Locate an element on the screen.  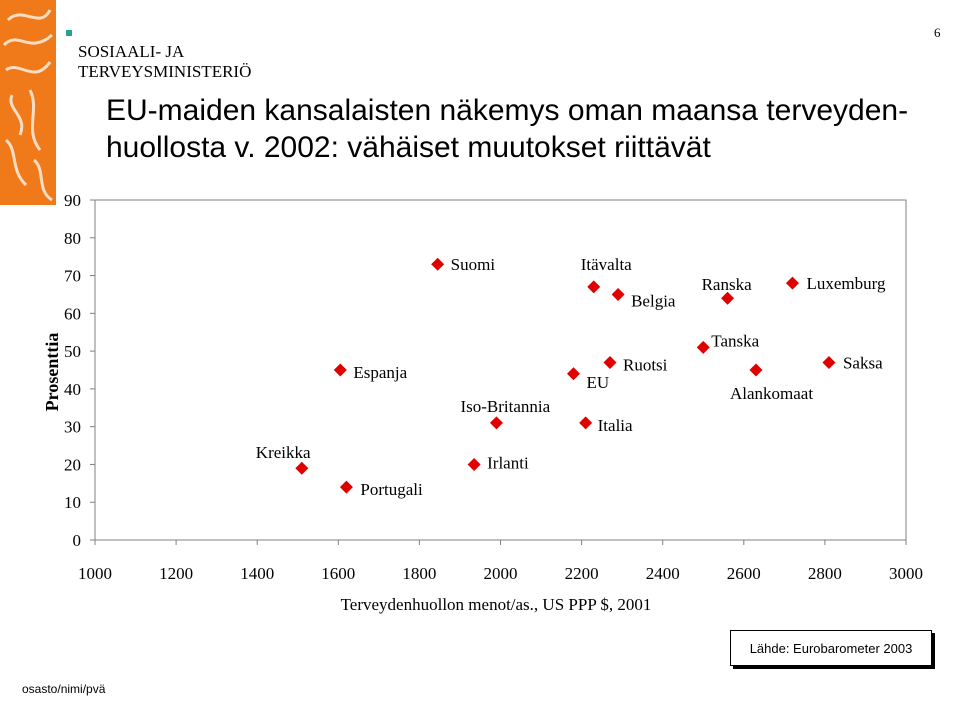
org-line-1: SOSIAALI- JA is located at coordinates (131, 51).